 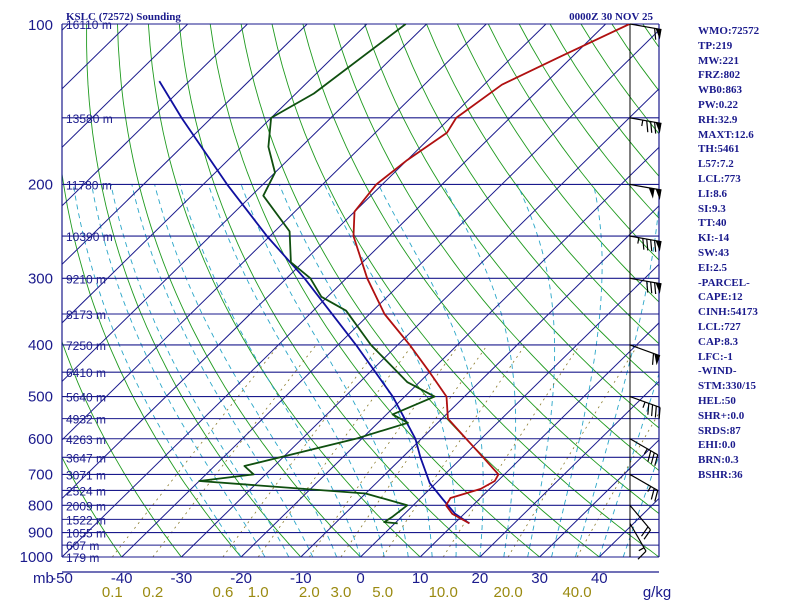 What do you see at coordinates (40, 439) in the screenshot?
I see `pressure-label: 600` at bounding box center [40, 439].